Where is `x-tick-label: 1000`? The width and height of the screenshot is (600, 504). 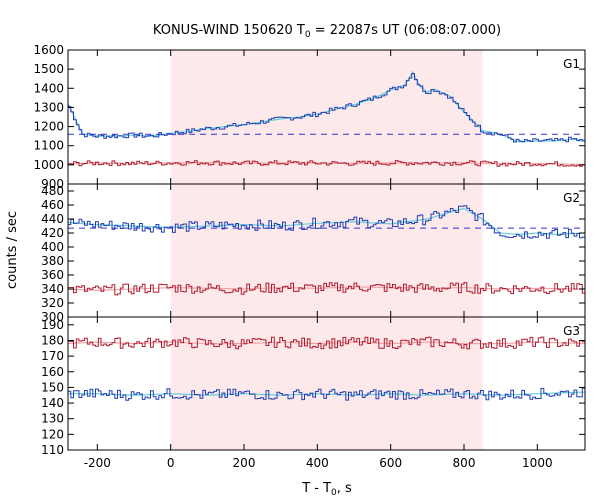 x-tick-label: 1000 is located at coordinates (537, 463).